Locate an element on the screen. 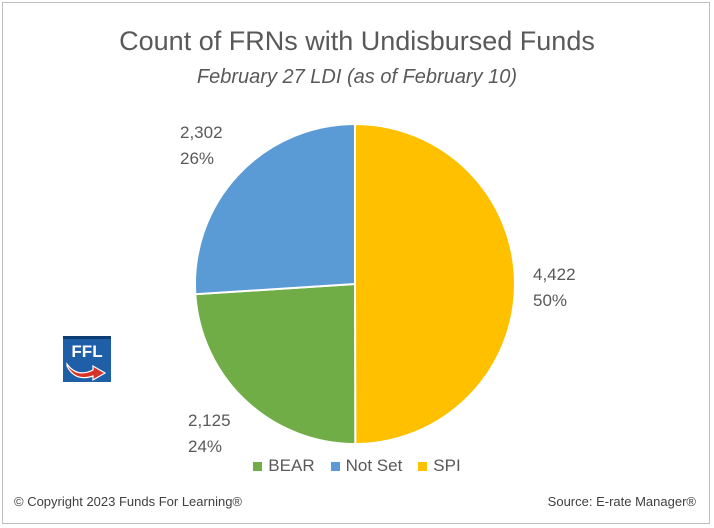  footer-source: Source: E-rate Manager® is located at coordinates (621, 501).